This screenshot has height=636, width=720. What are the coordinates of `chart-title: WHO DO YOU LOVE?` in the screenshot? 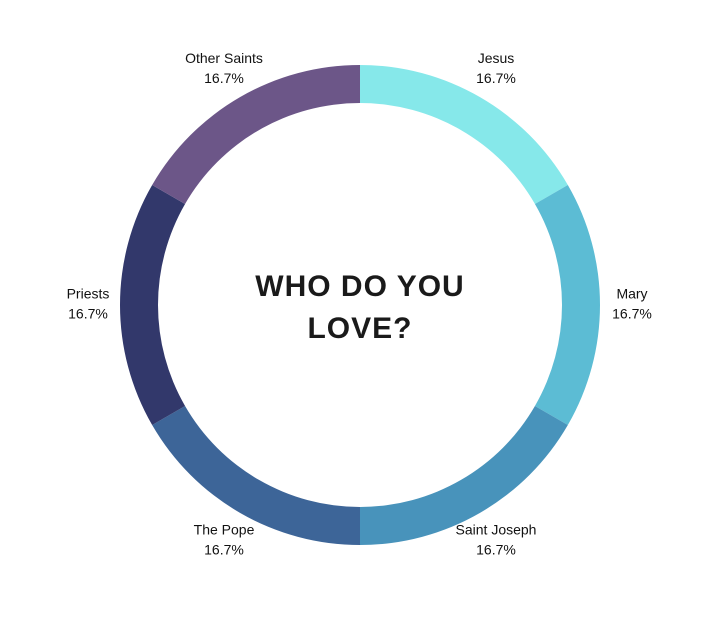 It's located at (360, 307).